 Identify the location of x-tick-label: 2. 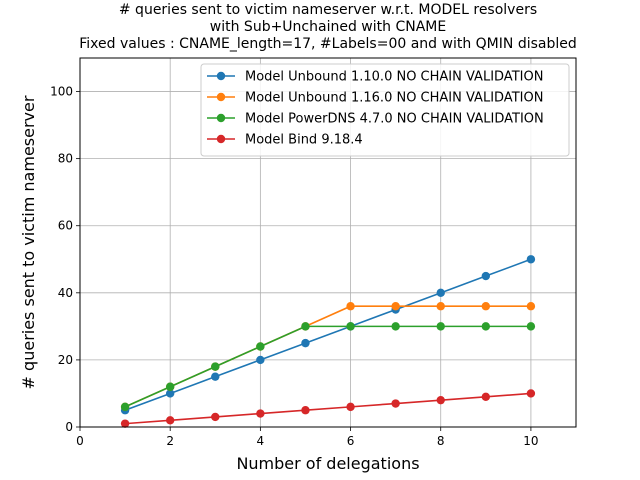
(170, 441).